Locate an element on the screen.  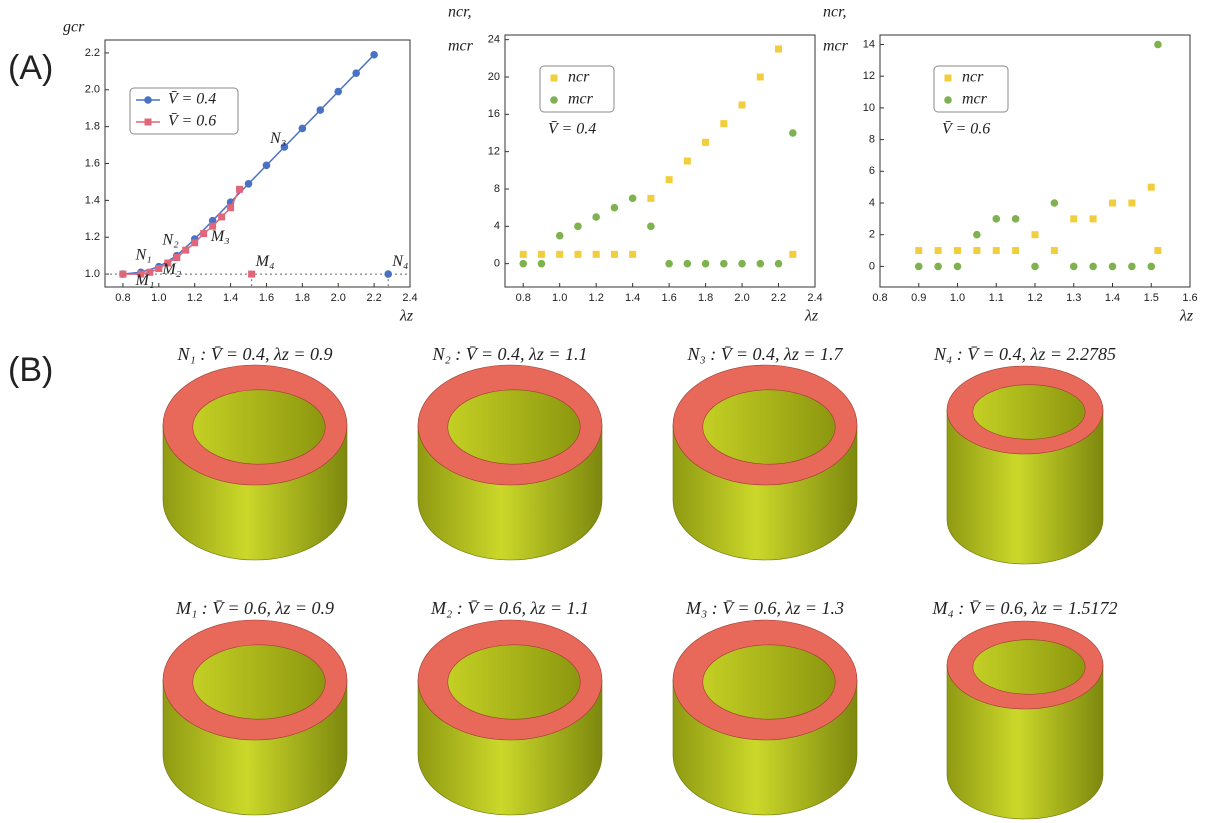
y-tick-label: 2.2 is located at coordinates (92, 53).